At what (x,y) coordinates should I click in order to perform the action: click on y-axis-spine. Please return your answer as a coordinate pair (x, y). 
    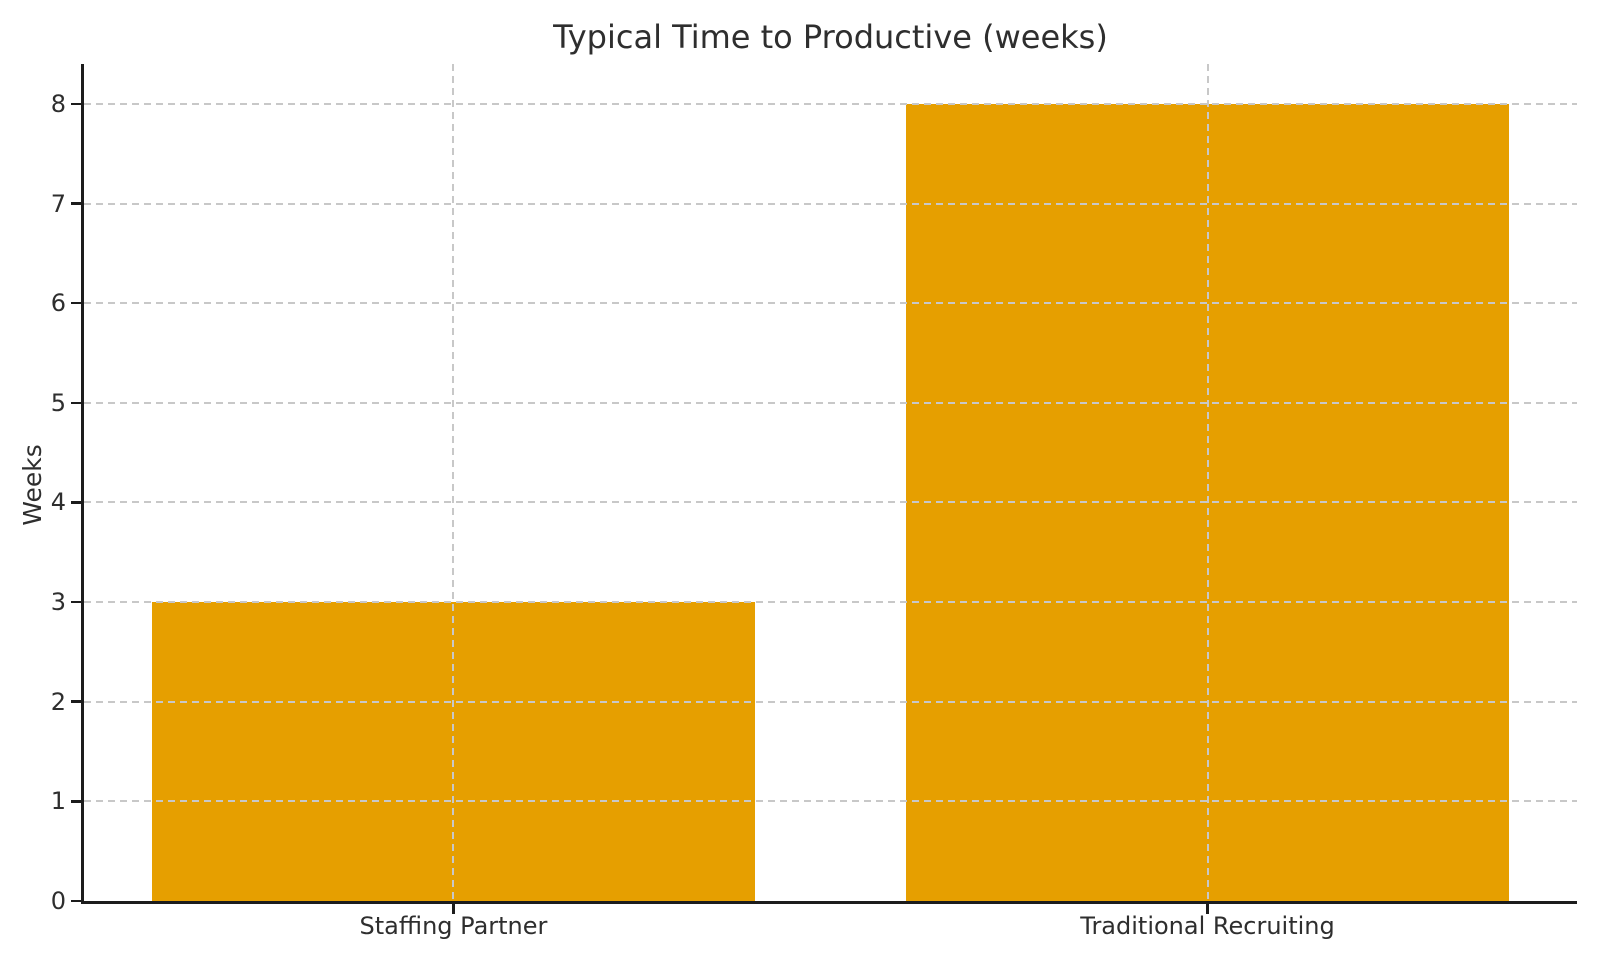
    Looking at the image, I should click on (82, 484).